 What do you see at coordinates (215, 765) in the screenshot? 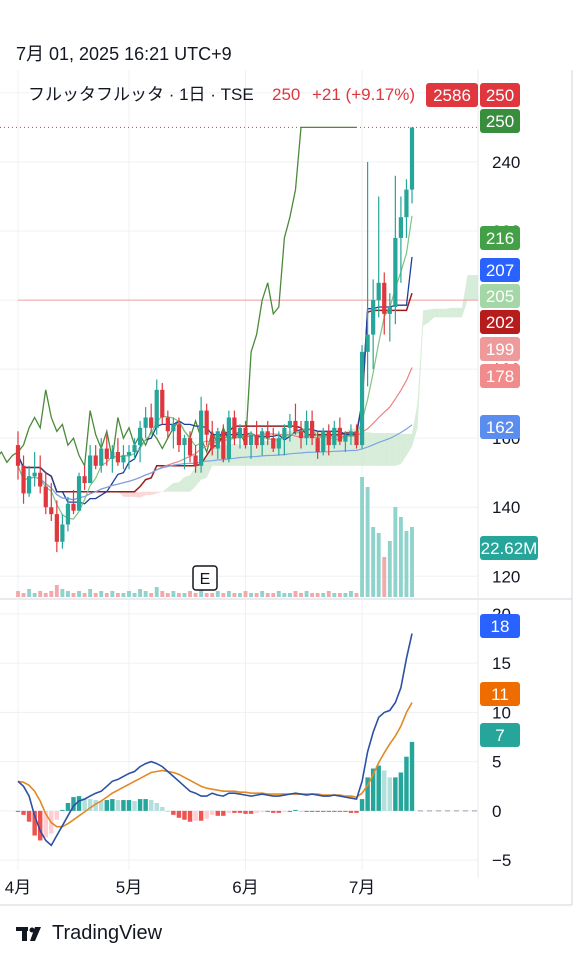
I see `signal-line` at bounding box center [215, 765].